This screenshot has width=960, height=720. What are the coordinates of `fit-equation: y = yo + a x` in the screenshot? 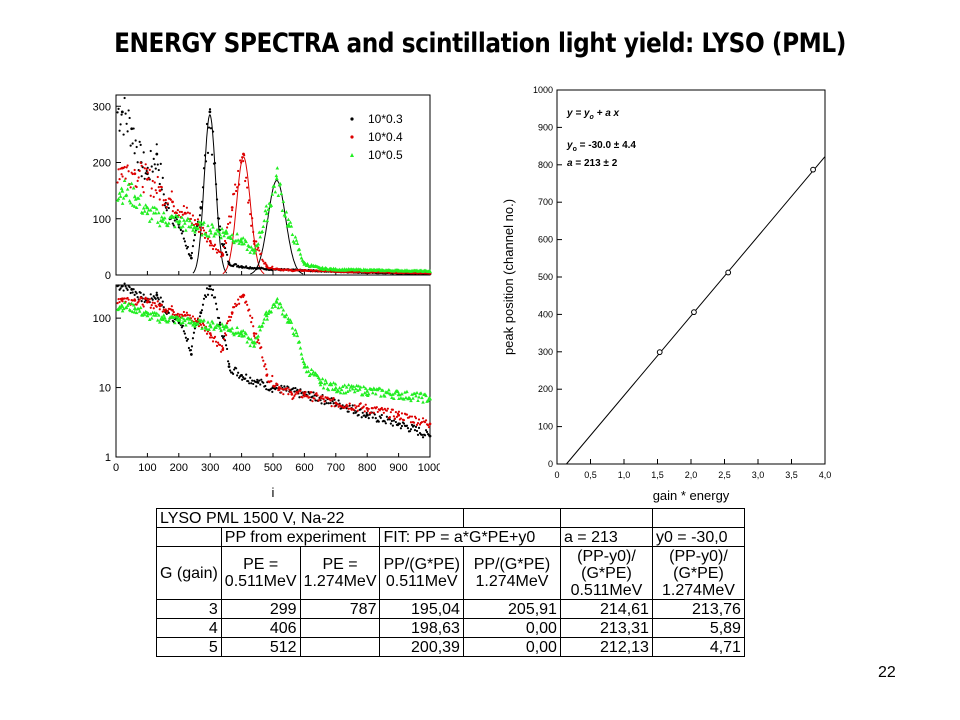 It's located at (593, 114).